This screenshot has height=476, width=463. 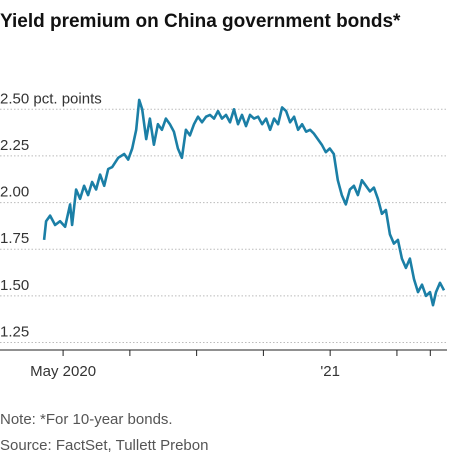 I want to click on y-tick-label: 2.50 pct. points, so click(x=51, y=98).